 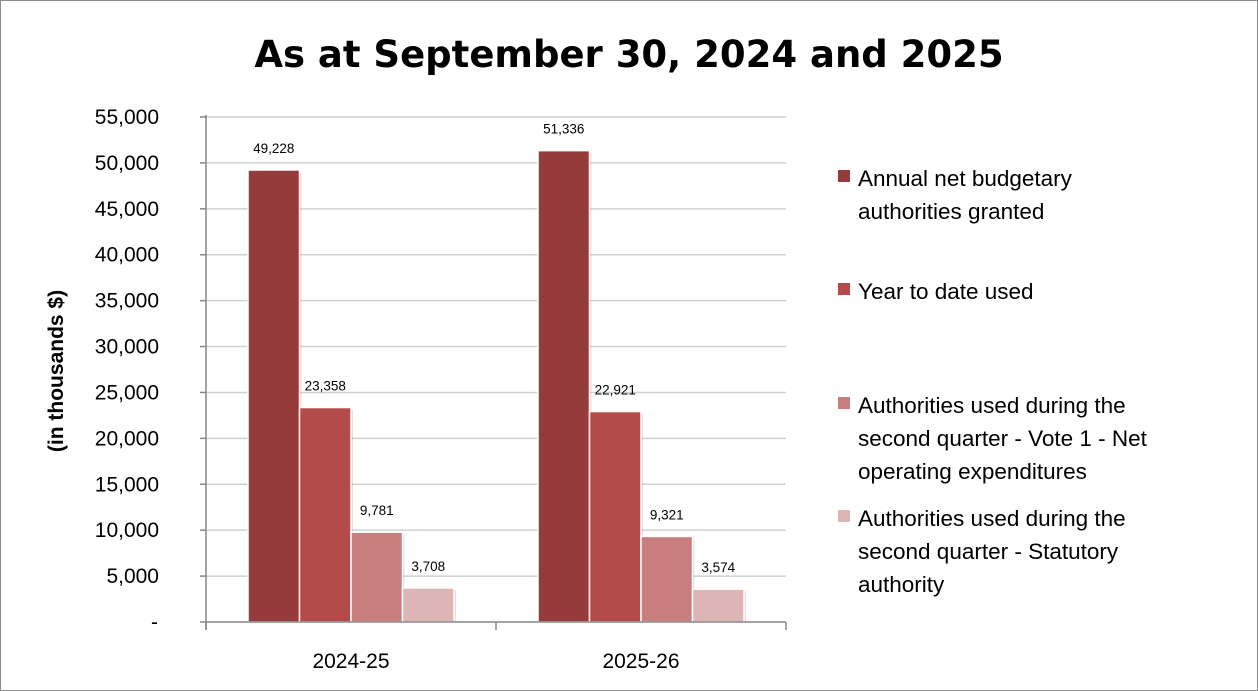 What do you see at coordinates (640, 661) in the screenshot?
I see `x-tick-label: 2025-26` at bounding box center [640, 661].